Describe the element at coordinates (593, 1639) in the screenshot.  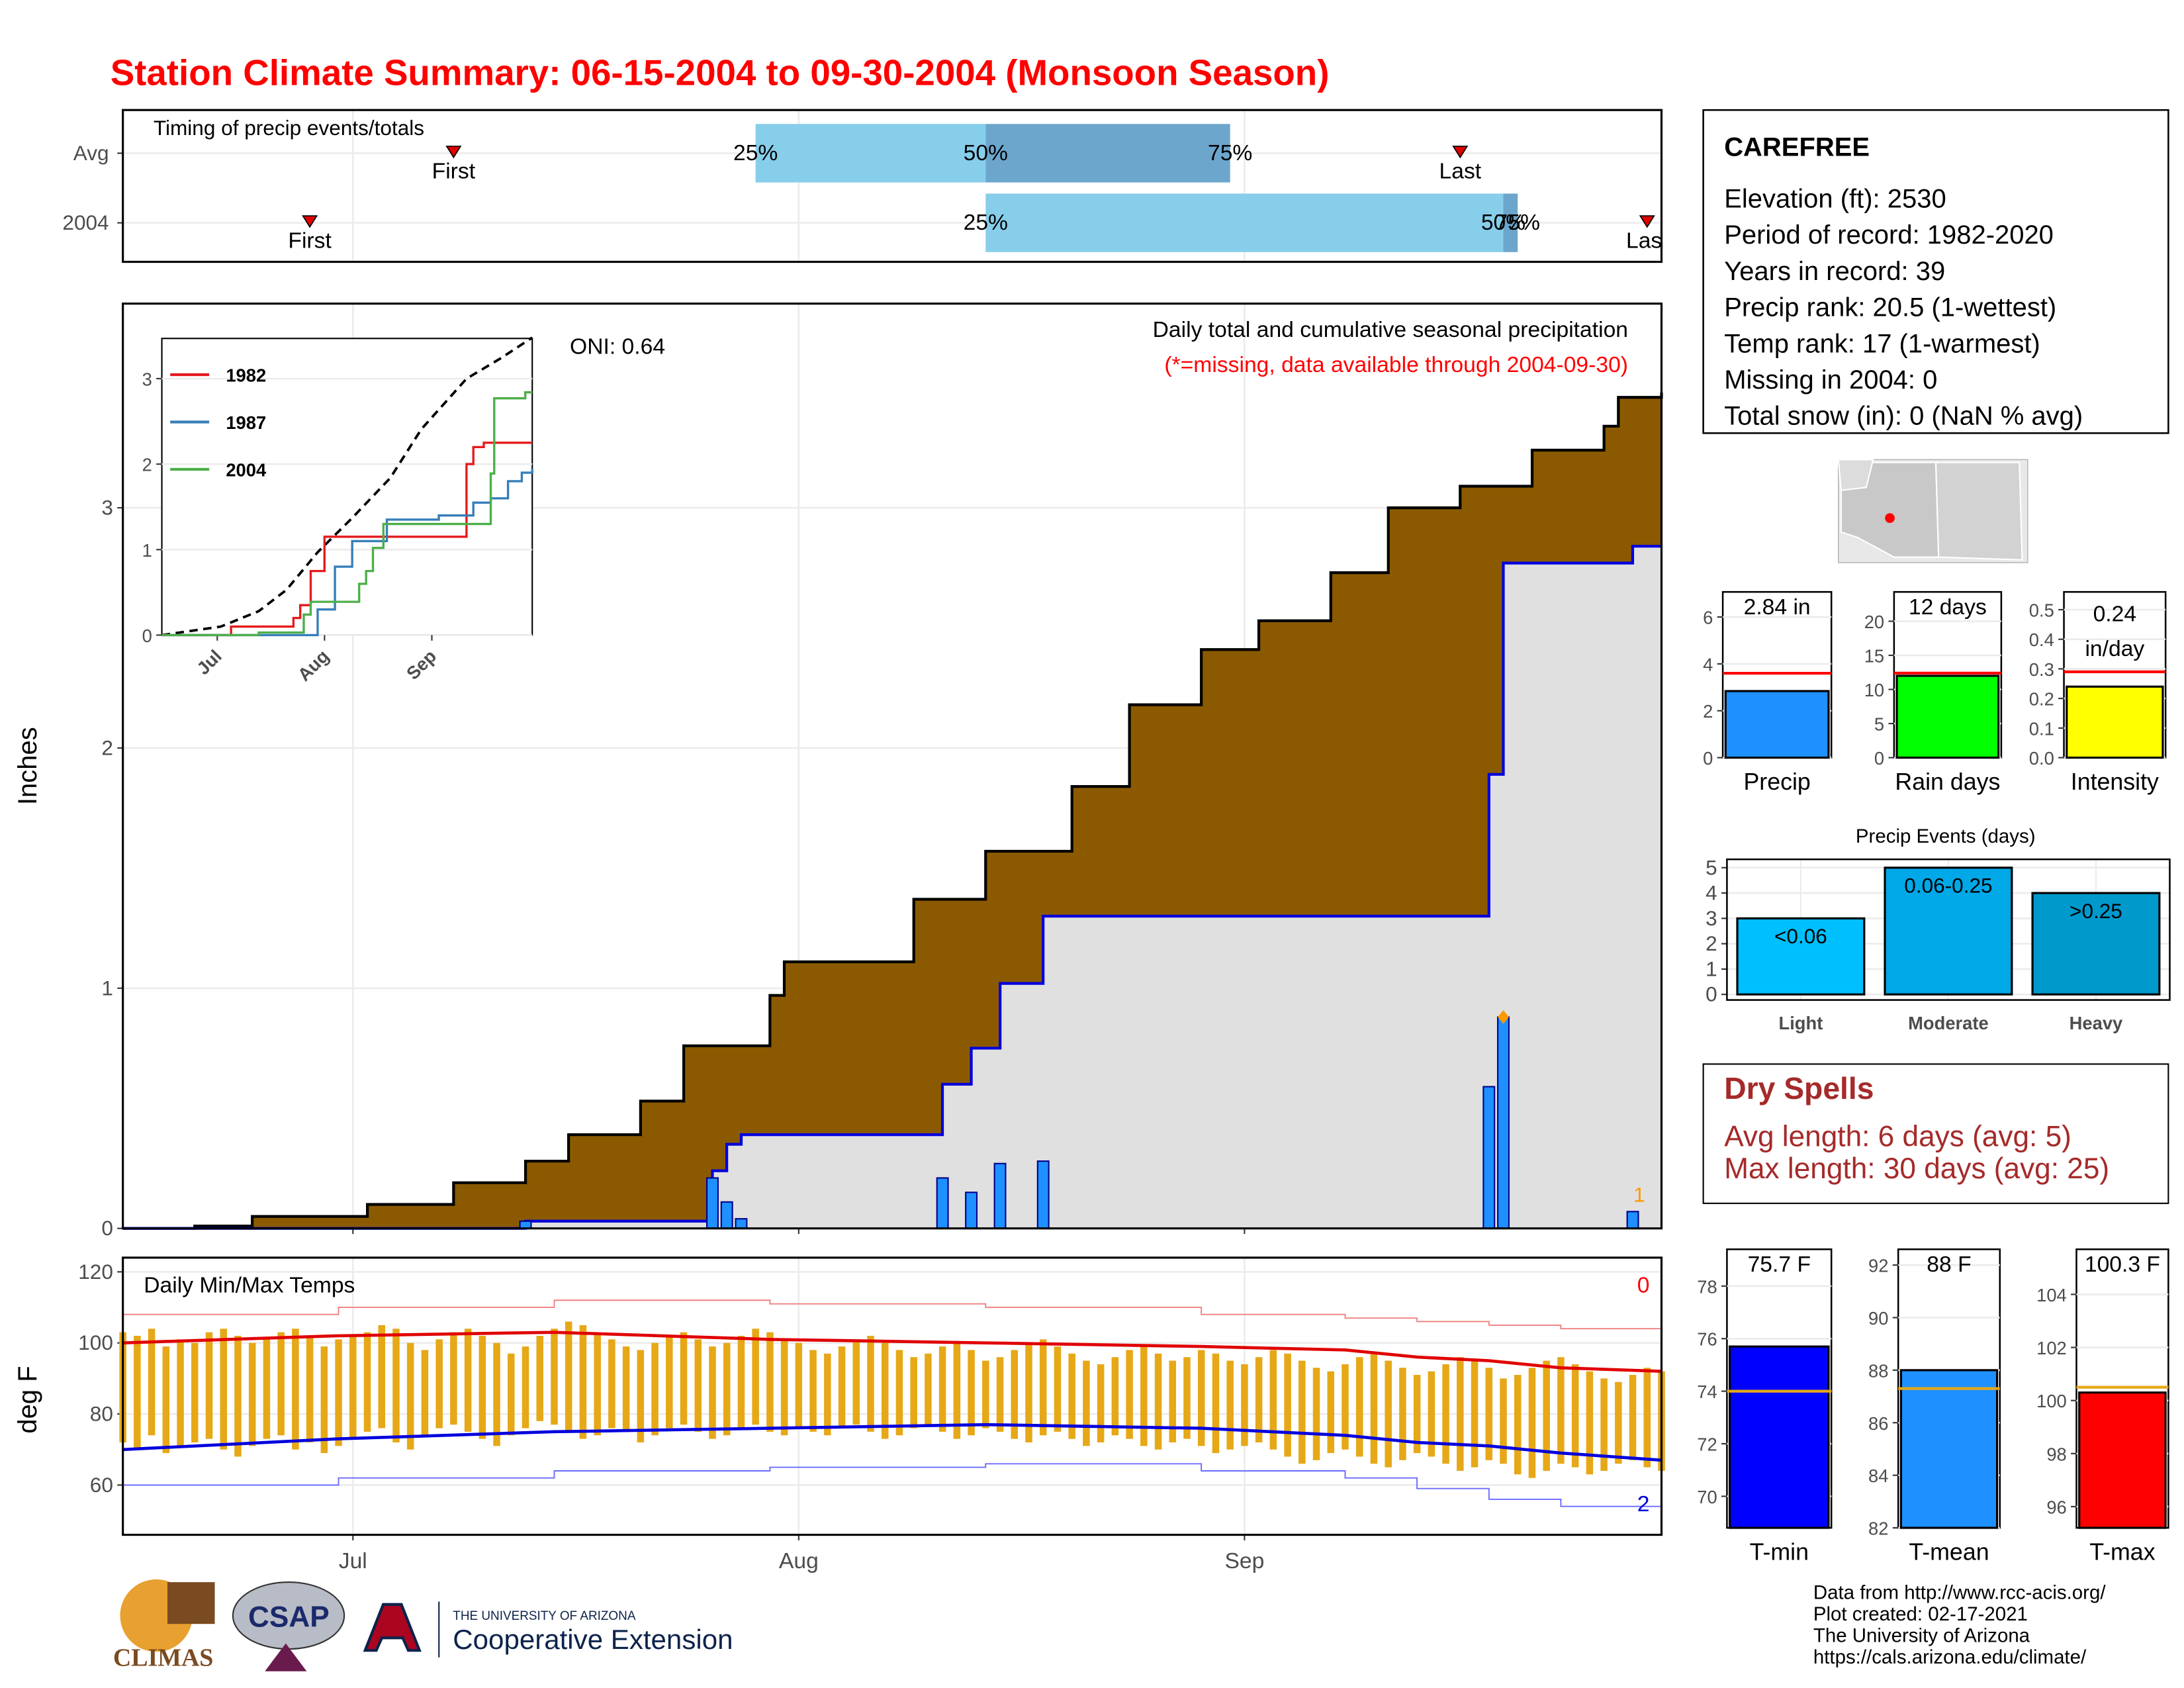
I see `extension-text: Cooperative Extension` at that location.